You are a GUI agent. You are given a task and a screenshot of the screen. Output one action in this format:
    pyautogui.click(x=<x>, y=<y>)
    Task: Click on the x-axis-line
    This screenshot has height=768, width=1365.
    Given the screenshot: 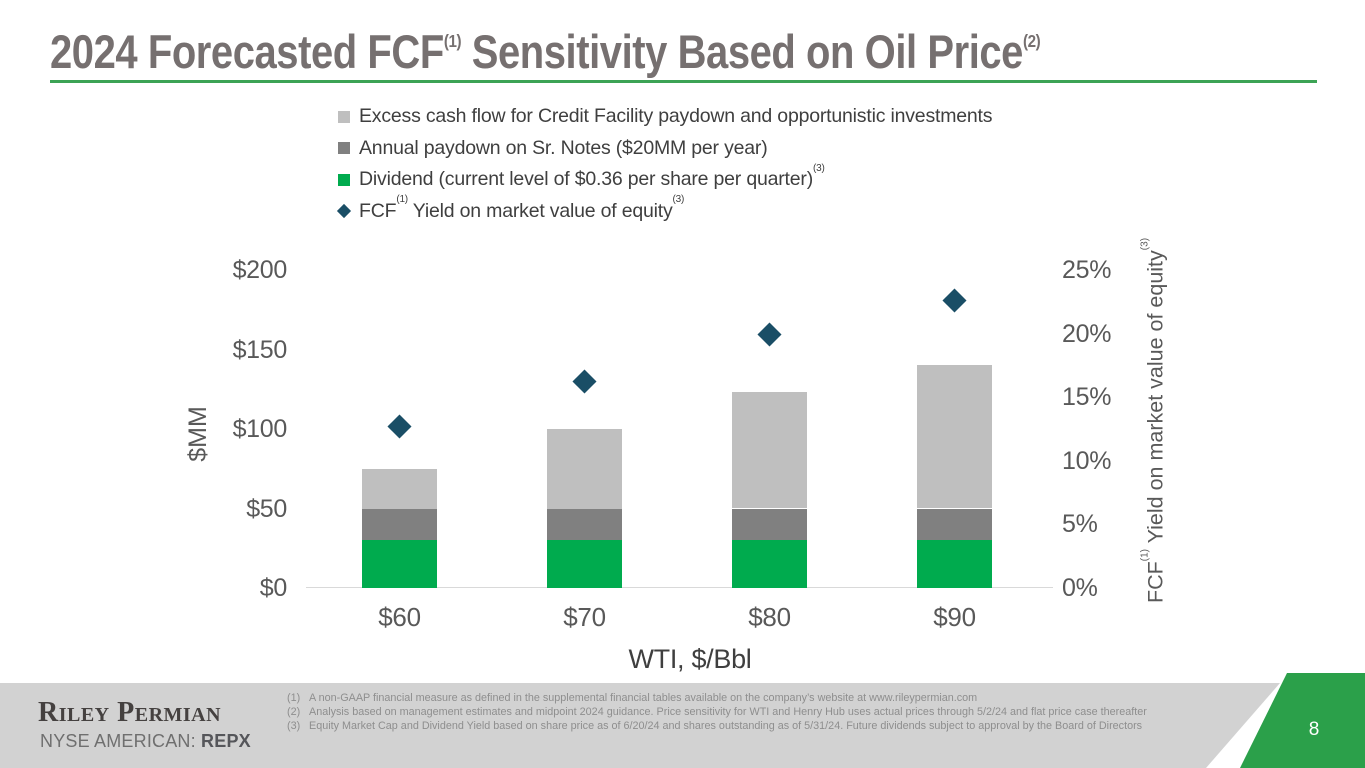 What is the action you would take?
    pyautogui.click(x=679, y=587)
    